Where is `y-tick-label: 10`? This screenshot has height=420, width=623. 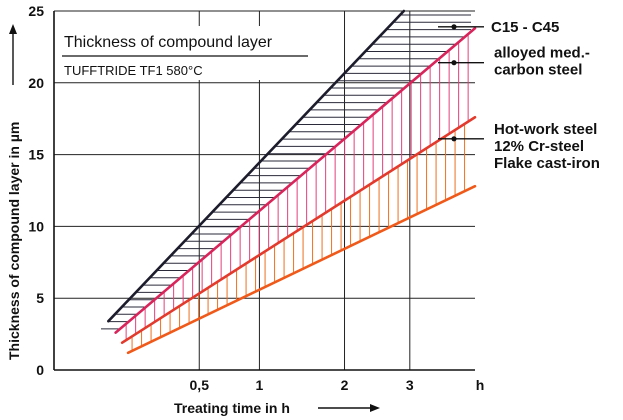
y-tick-label: 10 is located at coordinates (36, 226).